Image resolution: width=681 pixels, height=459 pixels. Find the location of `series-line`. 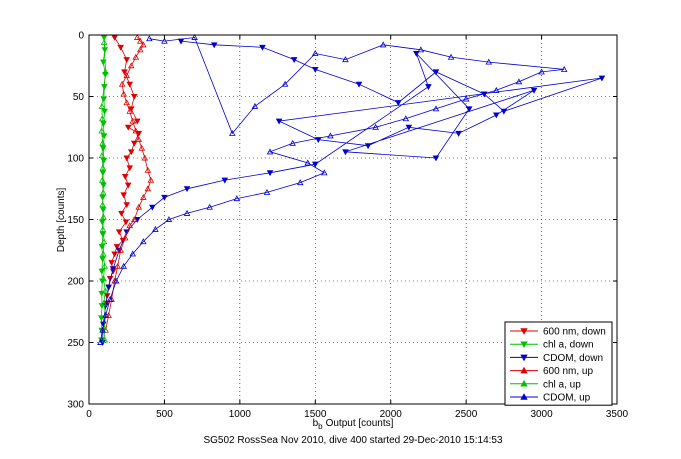

series-line is located at coordinates (104, 191).